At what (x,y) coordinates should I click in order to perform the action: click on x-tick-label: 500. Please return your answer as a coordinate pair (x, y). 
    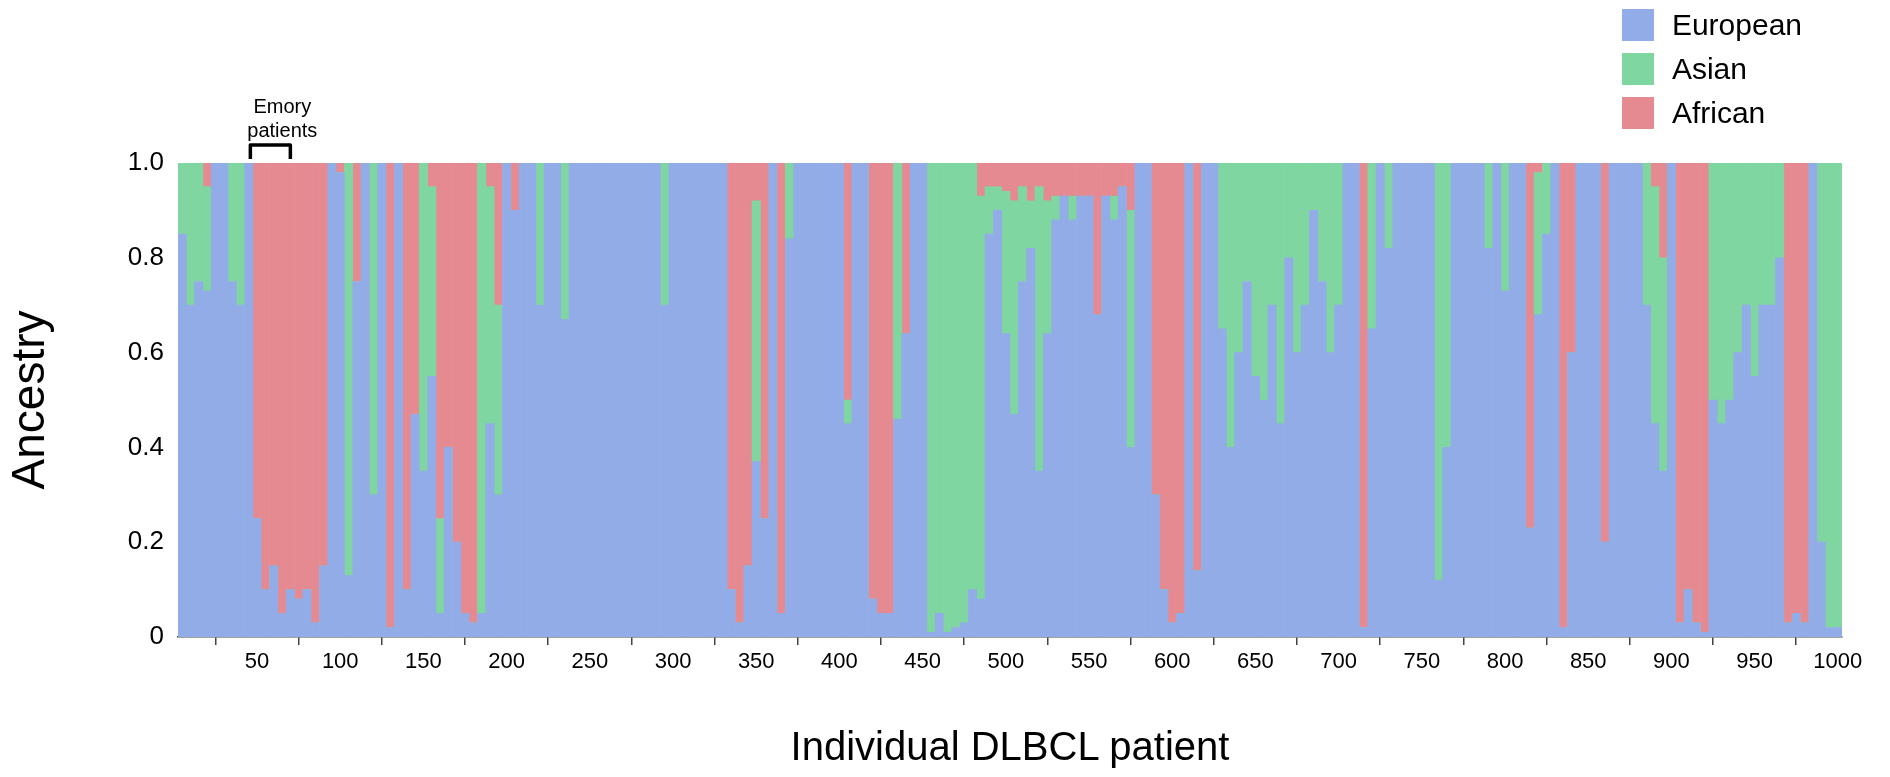
    Looking at the image, I should click on (1006, 661).